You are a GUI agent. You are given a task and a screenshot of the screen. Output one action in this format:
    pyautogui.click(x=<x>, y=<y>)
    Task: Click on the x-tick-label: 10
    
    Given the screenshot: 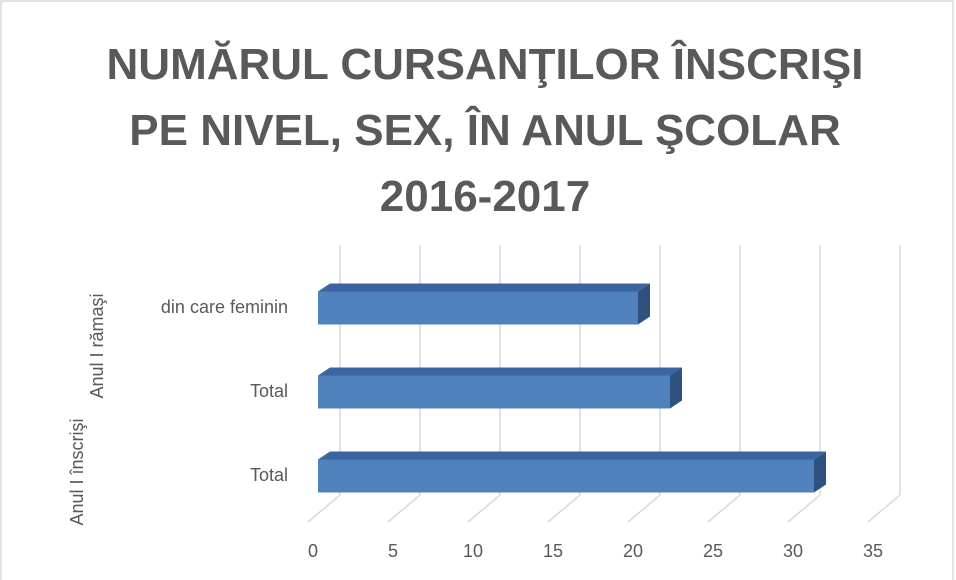 What is the action you would take?
    pyautogui.click(x=473, y=551)
    